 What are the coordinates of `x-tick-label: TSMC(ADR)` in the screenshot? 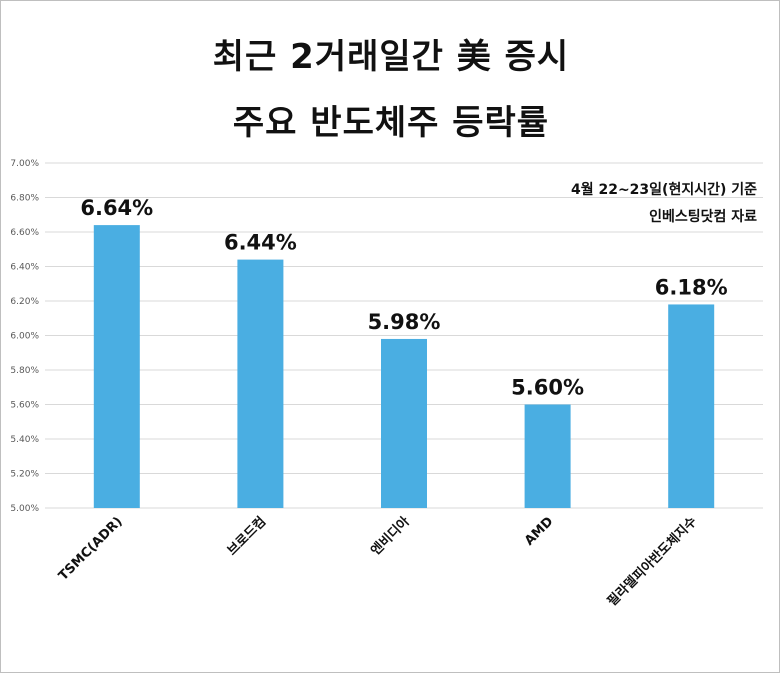 It's located at (91, 549).